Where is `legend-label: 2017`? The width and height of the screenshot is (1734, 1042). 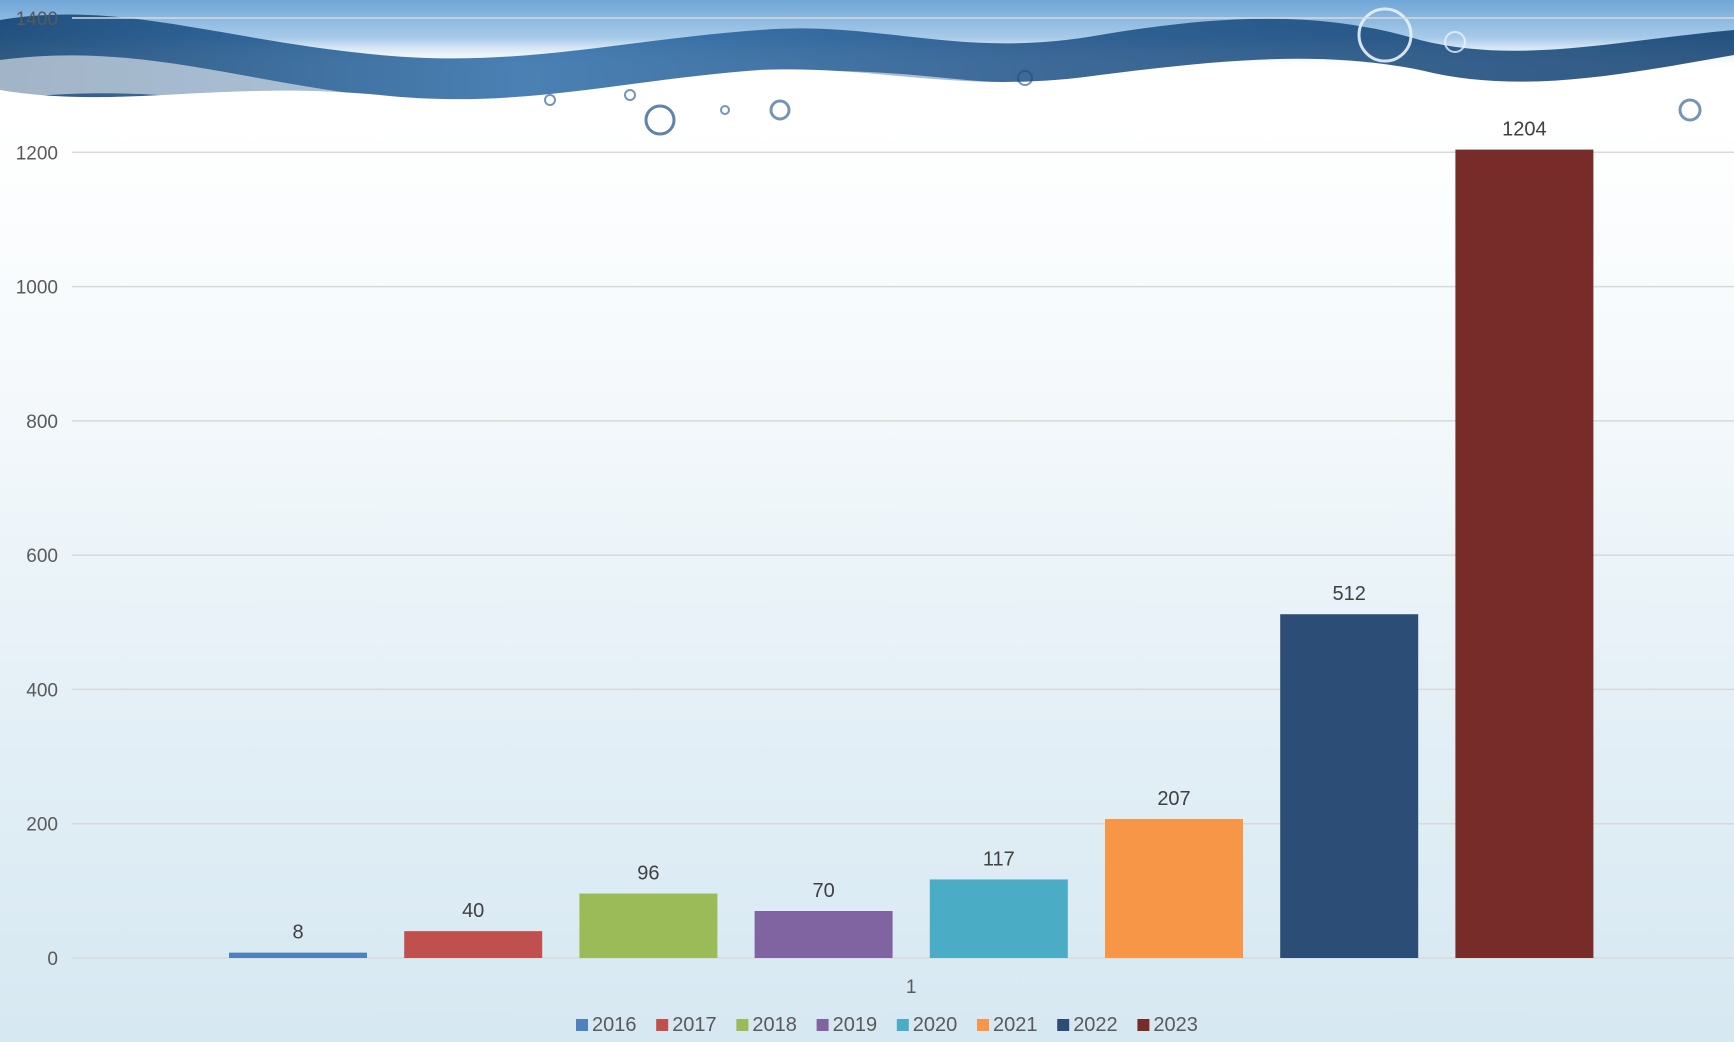
legend-label: 2017 is located at coordinates (694, 1025).